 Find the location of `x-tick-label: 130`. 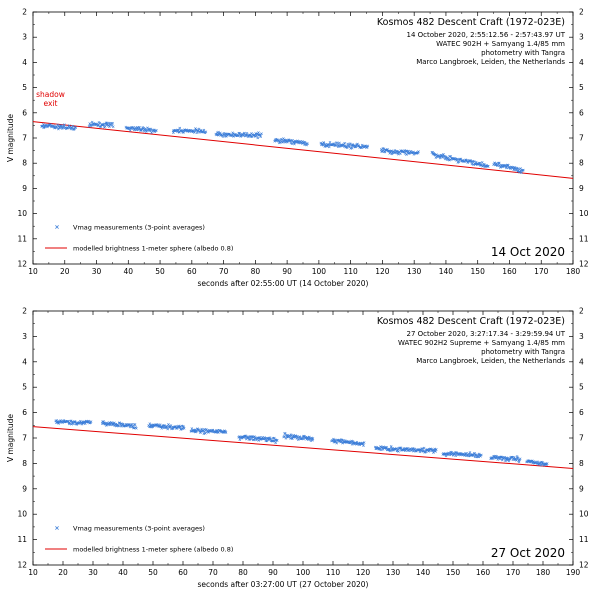

x-tick-label: 130 is located at coordinates (393, 572).